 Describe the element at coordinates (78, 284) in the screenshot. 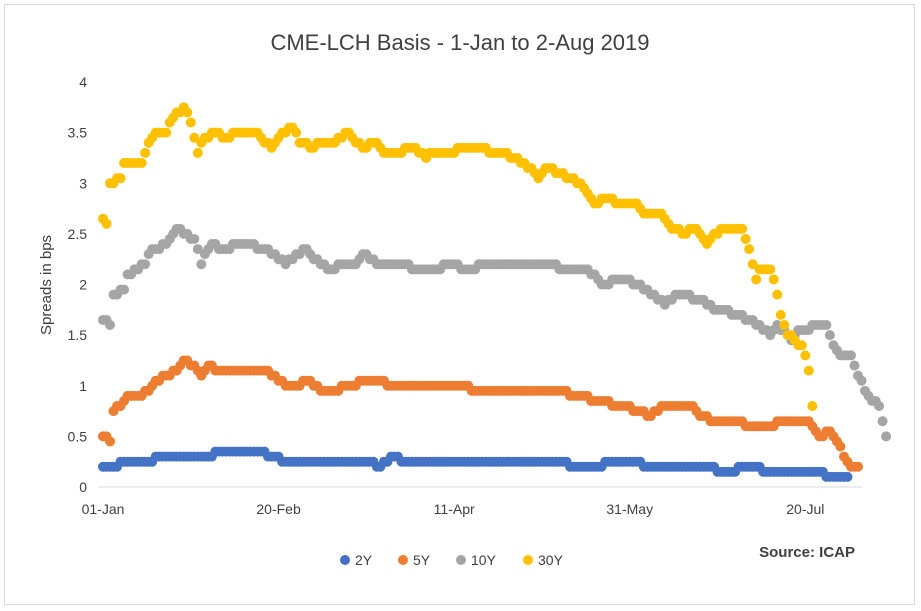

I see `y-tick-labels: 0 0.5 1 1.5 2 2.5 3 3.5 4` at that location.